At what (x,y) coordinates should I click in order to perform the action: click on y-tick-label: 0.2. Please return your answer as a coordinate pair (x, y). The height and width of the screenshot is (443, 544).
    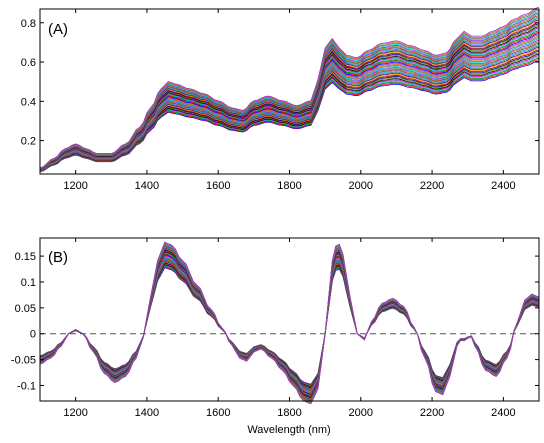
    Looking at the image, I should click on (28, 142).